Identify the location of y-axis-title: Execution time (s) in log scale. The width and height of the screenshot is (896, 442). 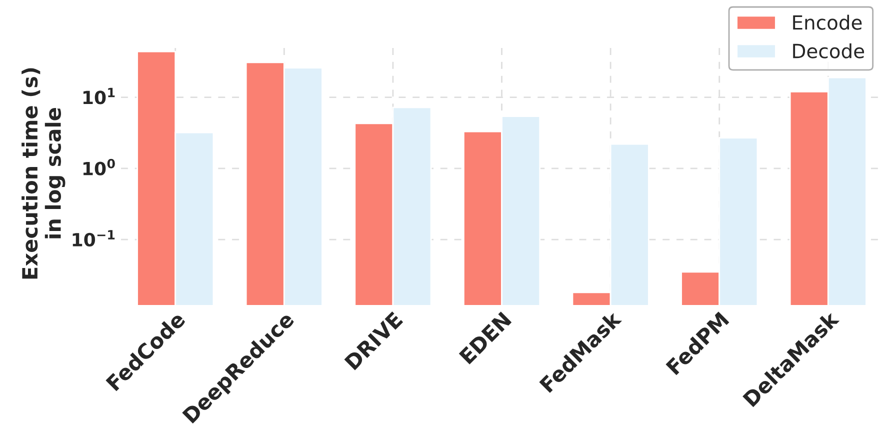
(44, 173).